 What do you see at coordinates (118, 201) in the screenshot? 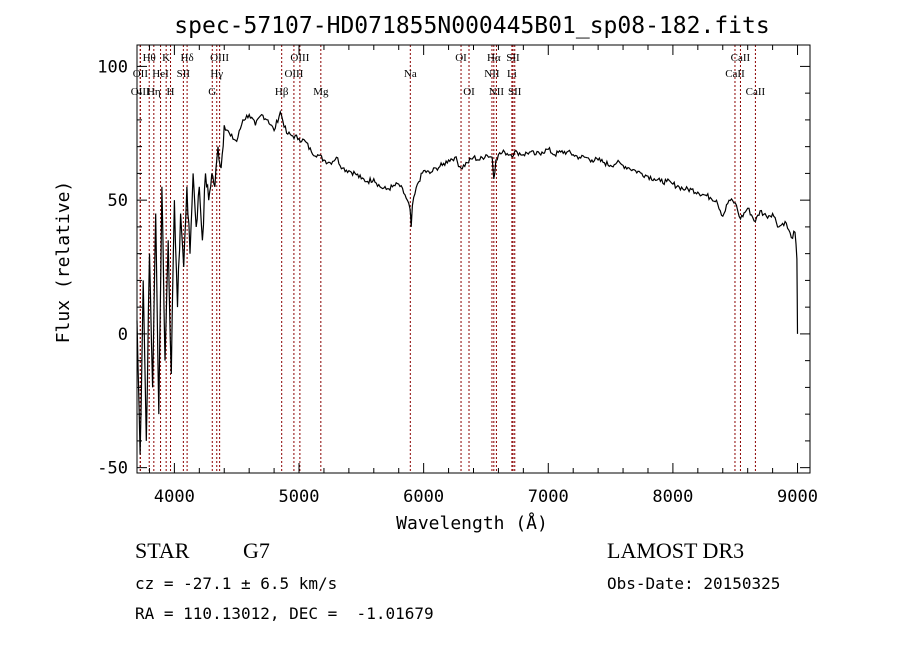
I see `y-tick-label: 50` at bounding box center [118, 201].